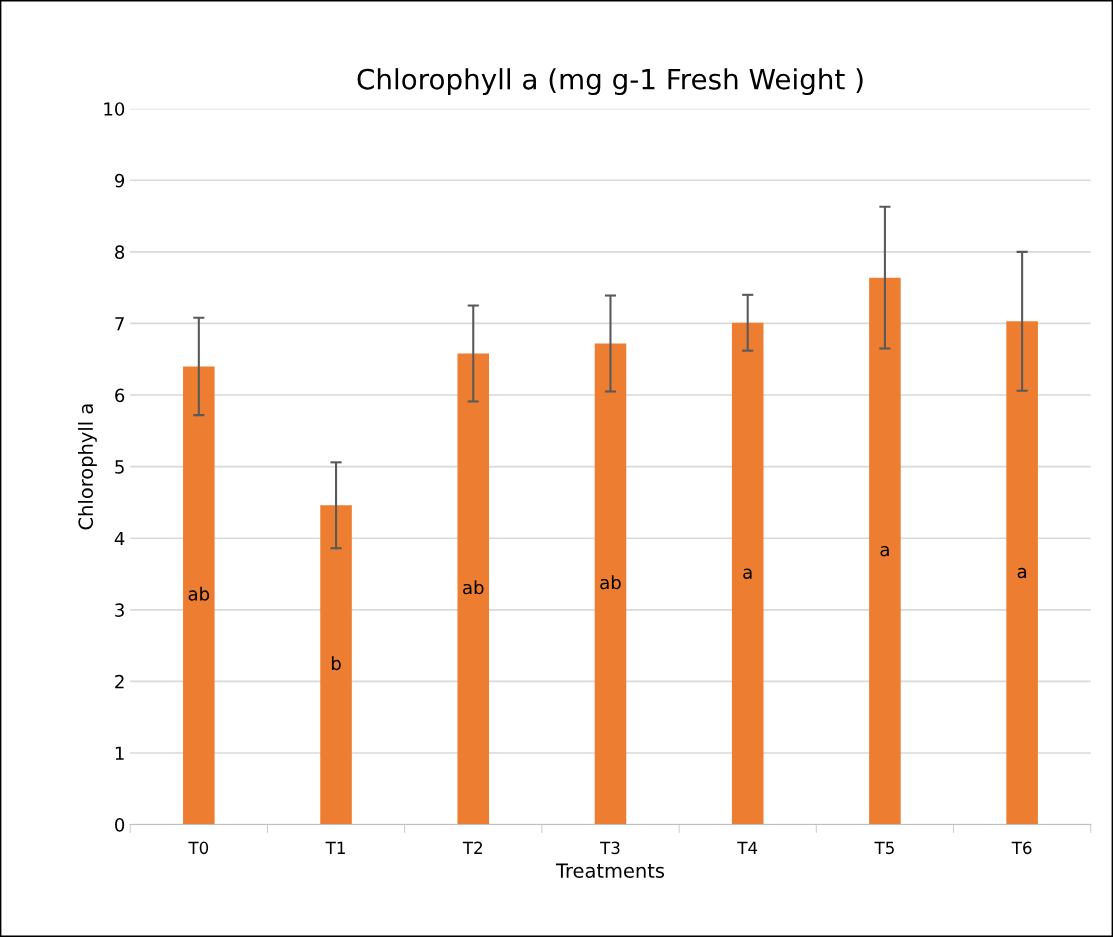  Describe the element at coordinates (335, 847) in the screenshot. I see `x-tick-label: T1` at that location.